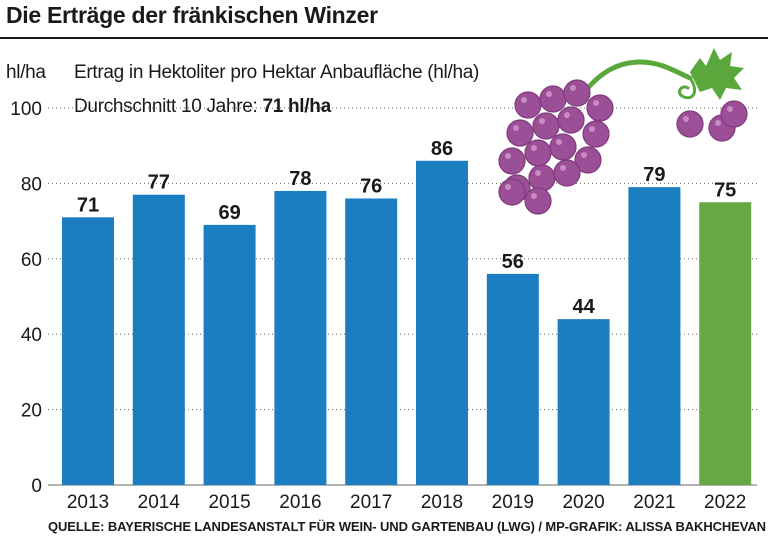 The height and width of the screenshot is (541, 768). I want to click on value-label-2015: 69, so click(229, 213).